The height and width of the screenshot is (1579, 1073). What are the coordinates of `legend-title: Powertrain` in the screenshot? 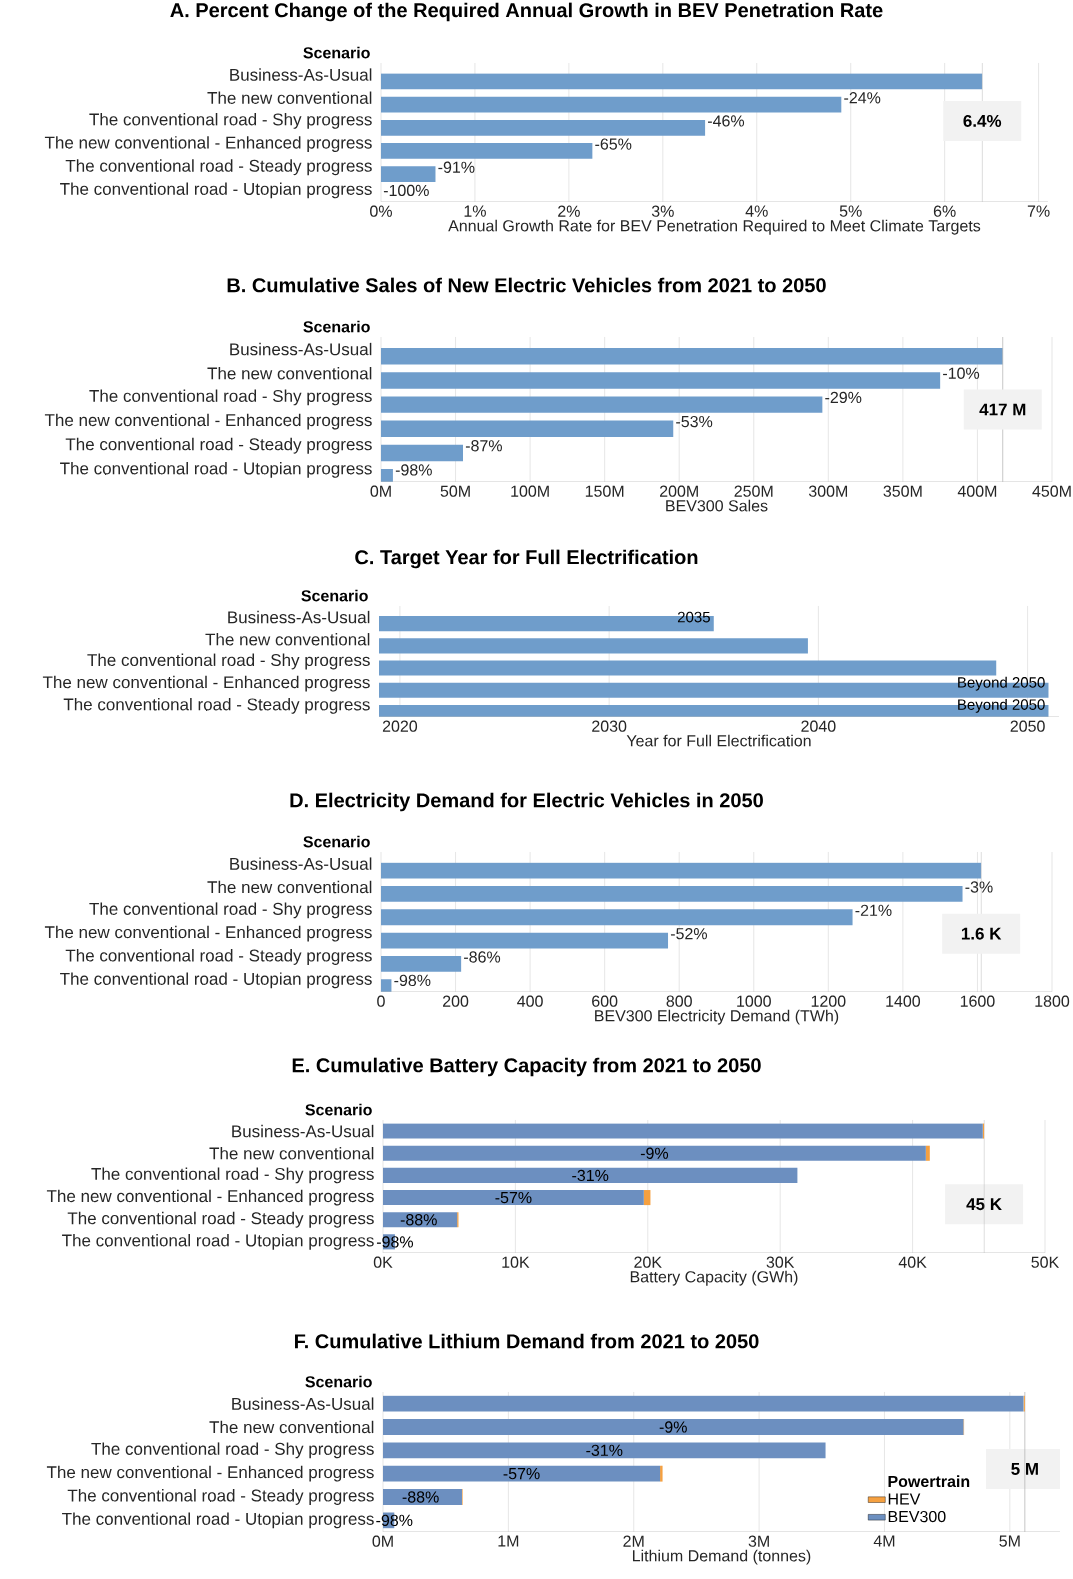 It's located at (929, 1481).